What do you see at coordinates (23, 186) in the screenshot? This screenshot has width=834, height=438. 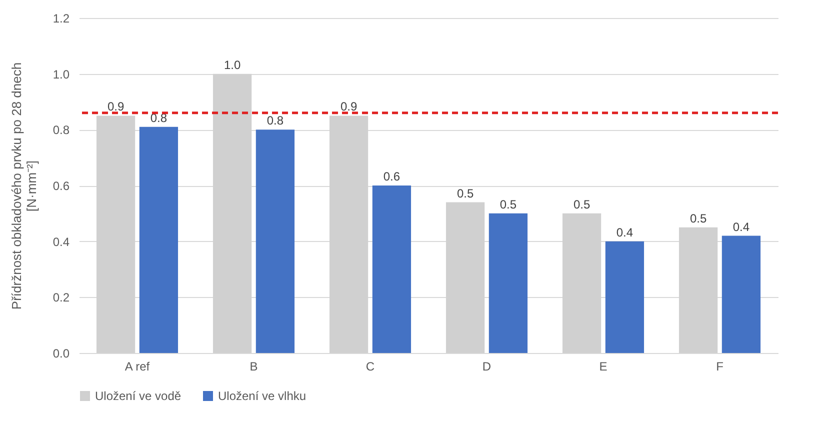 I see `y-axis-title: Přídržnost obkladového prvku po 28 dnech [N·mm⁻²]` at bounding box center [23, 186].